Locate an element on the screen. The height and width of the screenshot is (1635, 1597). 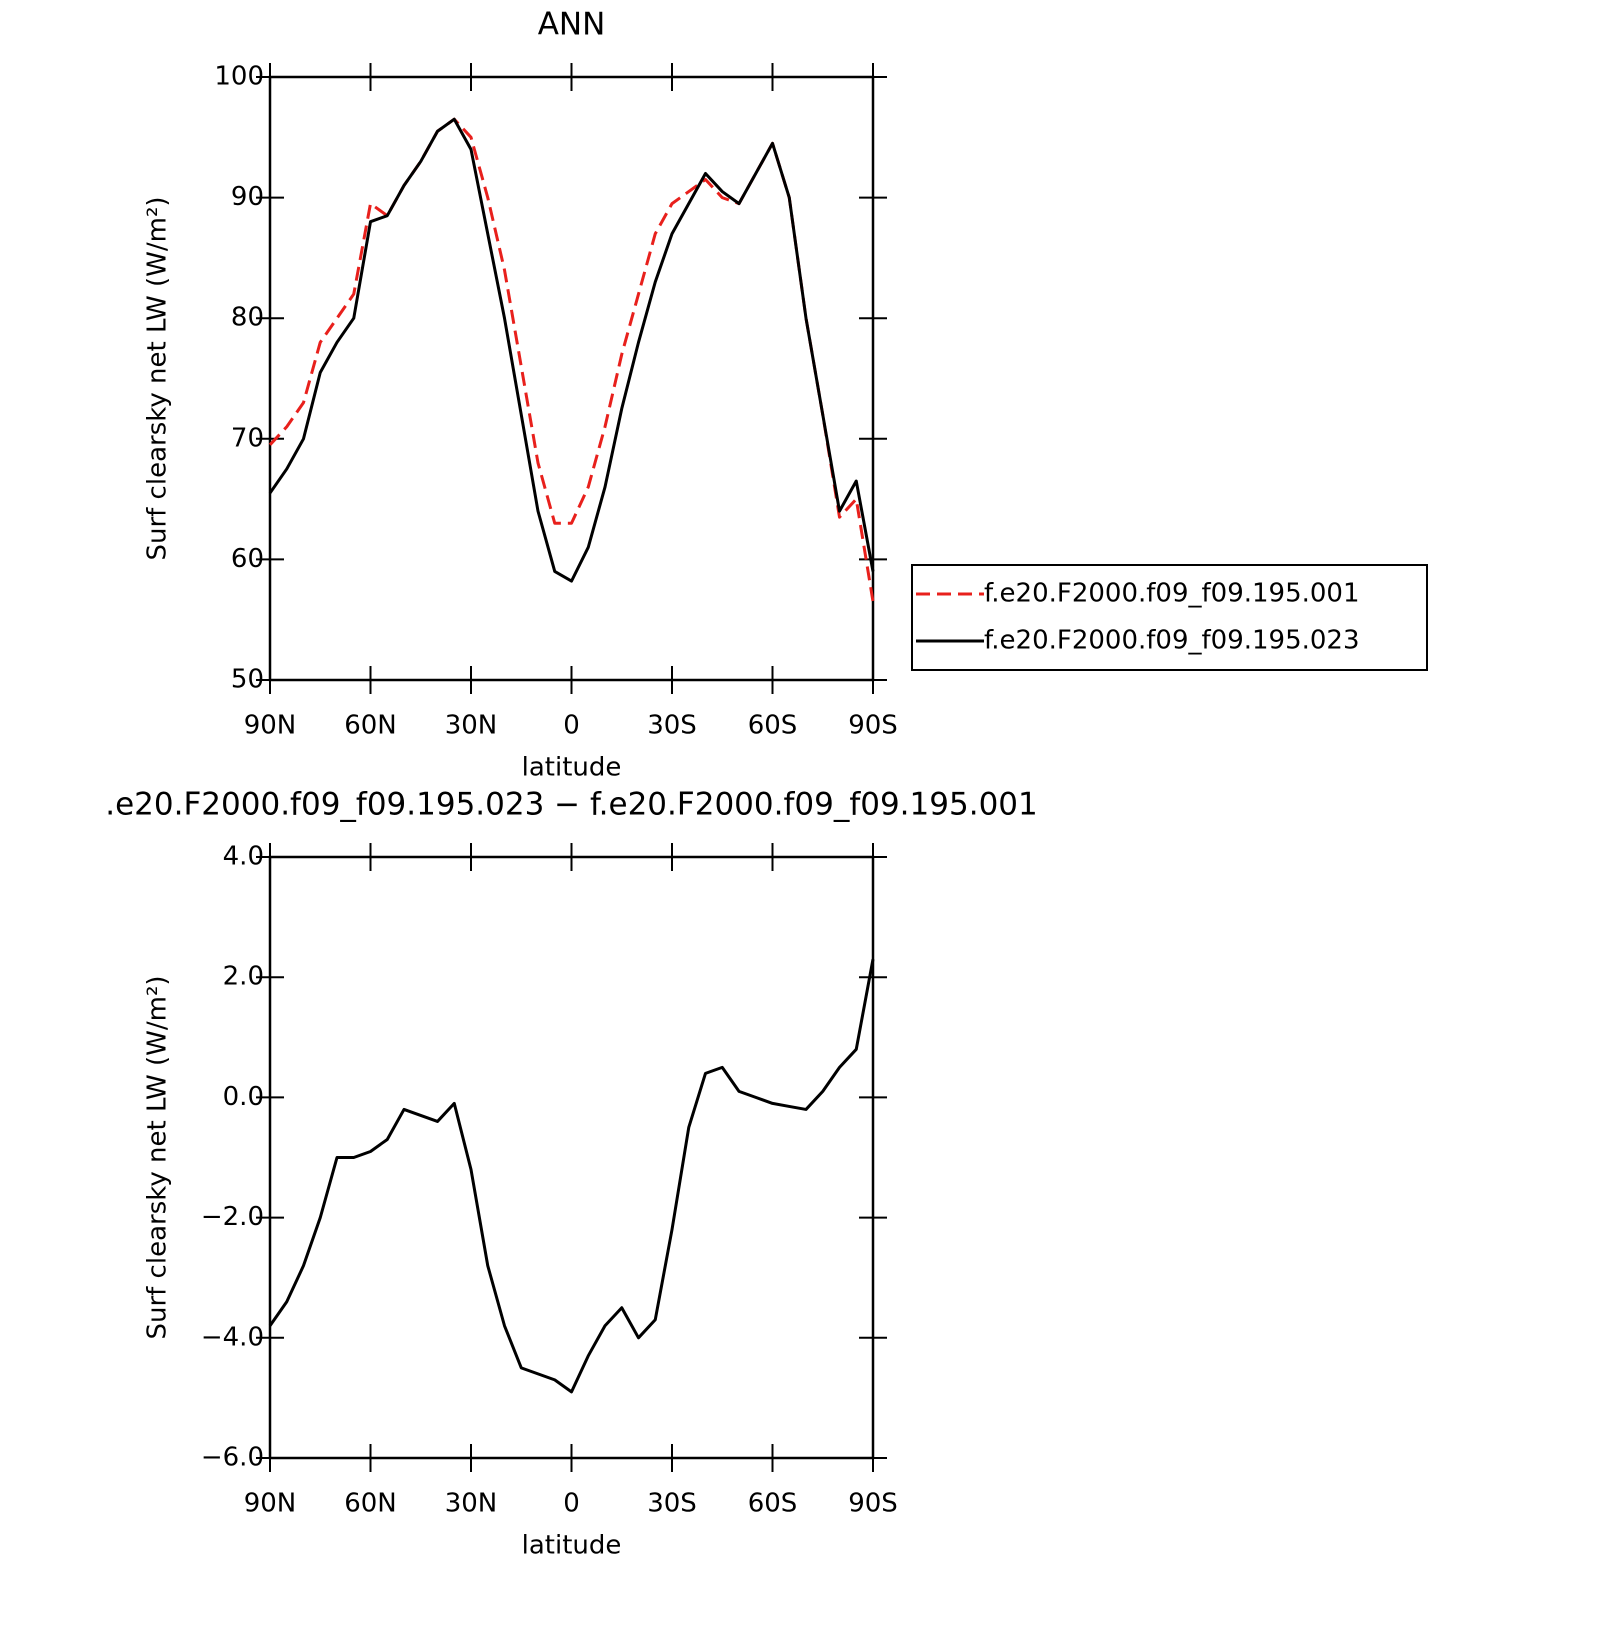
y-tick-label: −4.0 is located at coordinates (232, 1337).